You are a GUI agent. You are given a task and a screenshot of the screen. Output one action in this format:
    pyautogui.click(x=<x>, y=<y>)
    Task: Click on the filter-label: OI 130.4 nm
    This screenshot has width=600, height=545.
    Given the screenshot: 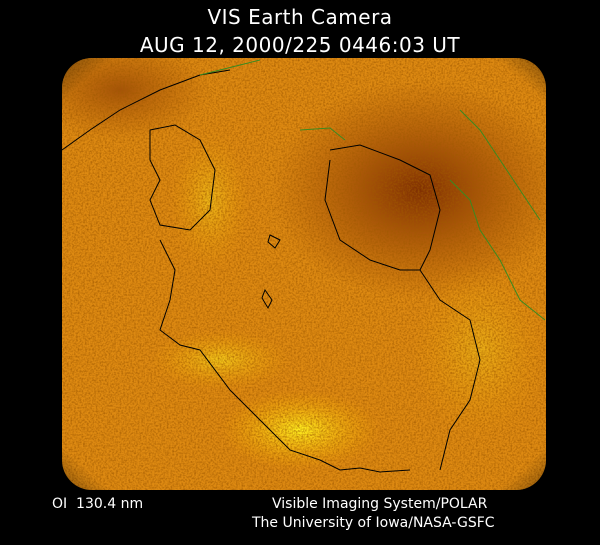 What is the action you would take?
    pyautogui.click(x=97, y=504)
    